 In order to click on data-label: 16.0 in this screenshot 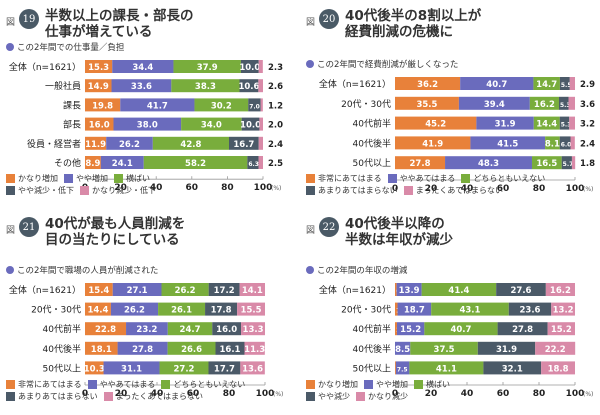, I will do `click(226, 330)`.